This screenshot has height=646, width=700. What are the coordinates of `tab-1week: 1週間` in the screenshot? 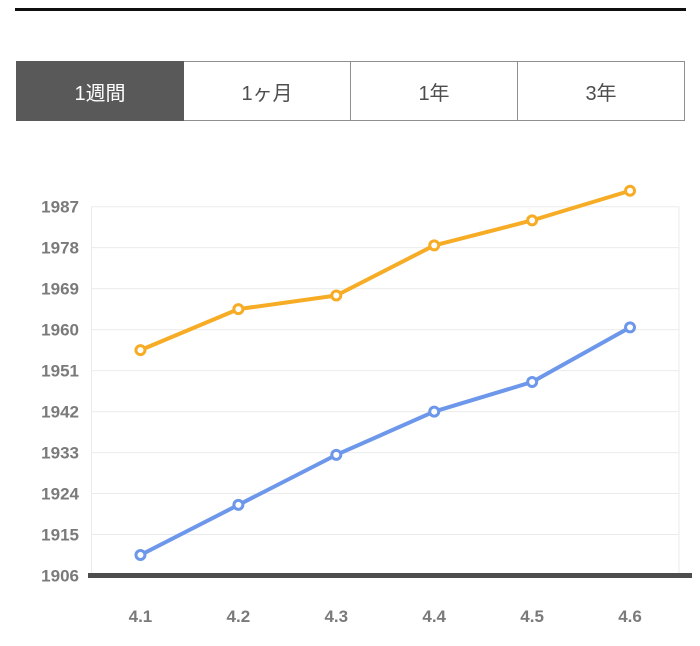 It's located at (100, 91).